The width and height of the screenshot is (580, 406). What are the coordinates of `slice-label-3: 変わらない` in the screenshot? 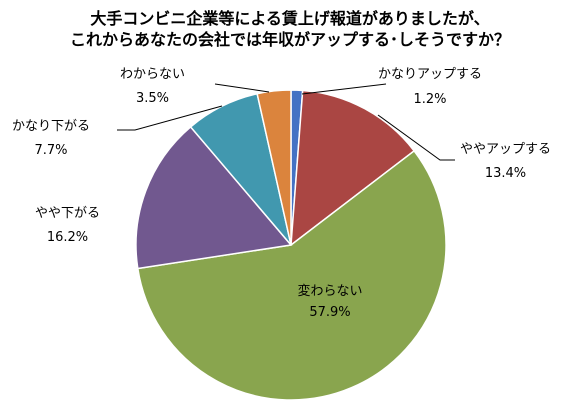 It's located at (329, 291).